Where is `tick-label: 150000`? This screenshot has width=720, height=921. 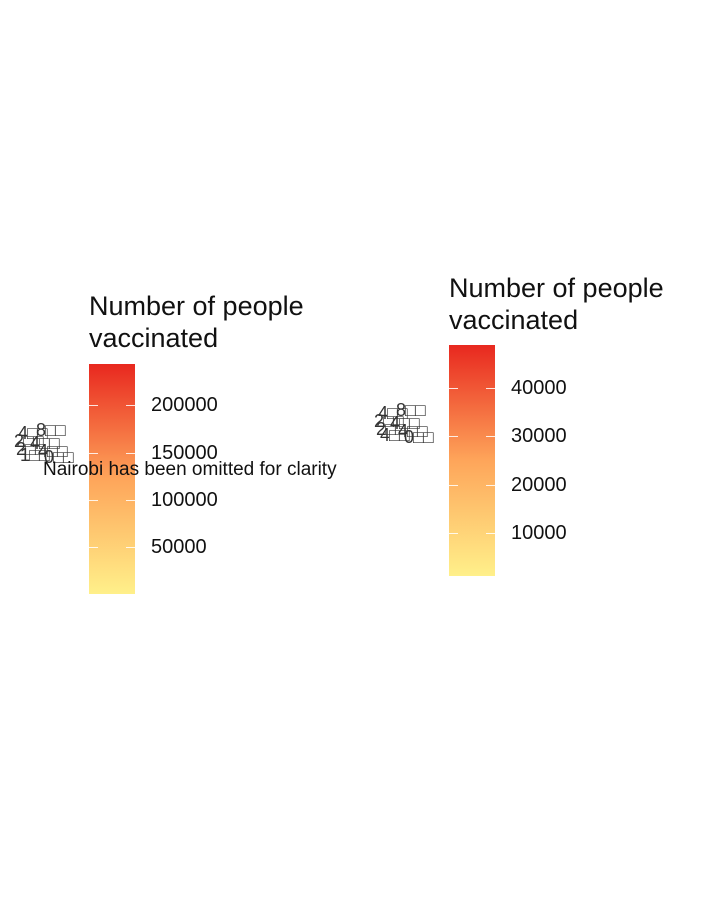
tick-label: 150000 is located at coordinates (184, 453).